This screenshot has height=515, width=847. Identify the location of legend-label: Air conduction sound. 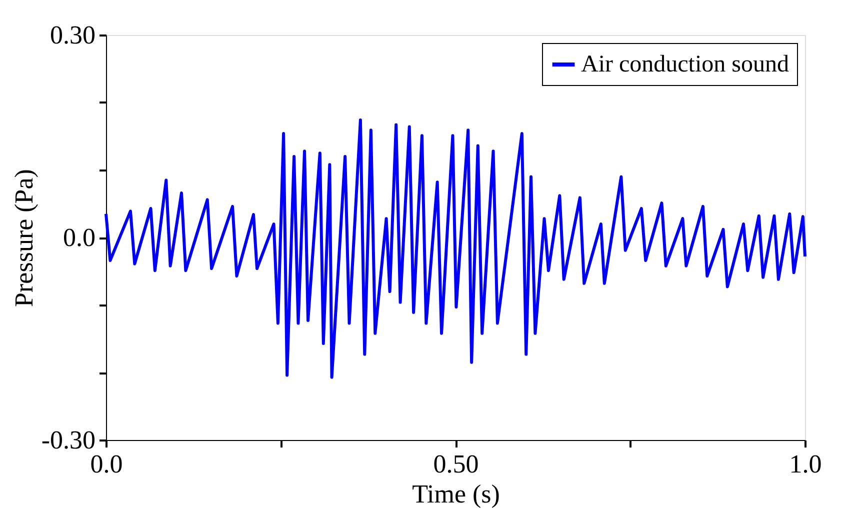
(685, 65).